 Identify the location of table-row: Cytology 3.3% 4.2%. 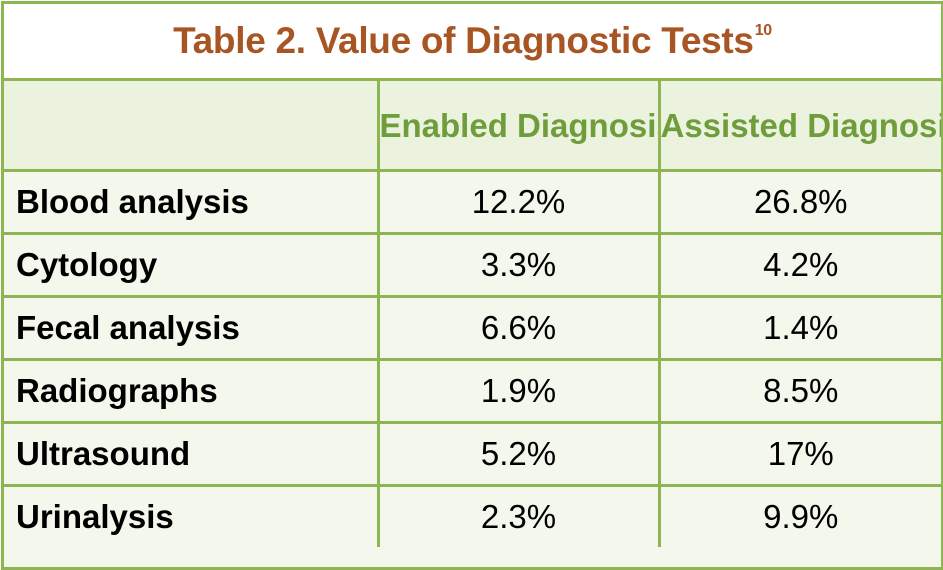
(472, 265).